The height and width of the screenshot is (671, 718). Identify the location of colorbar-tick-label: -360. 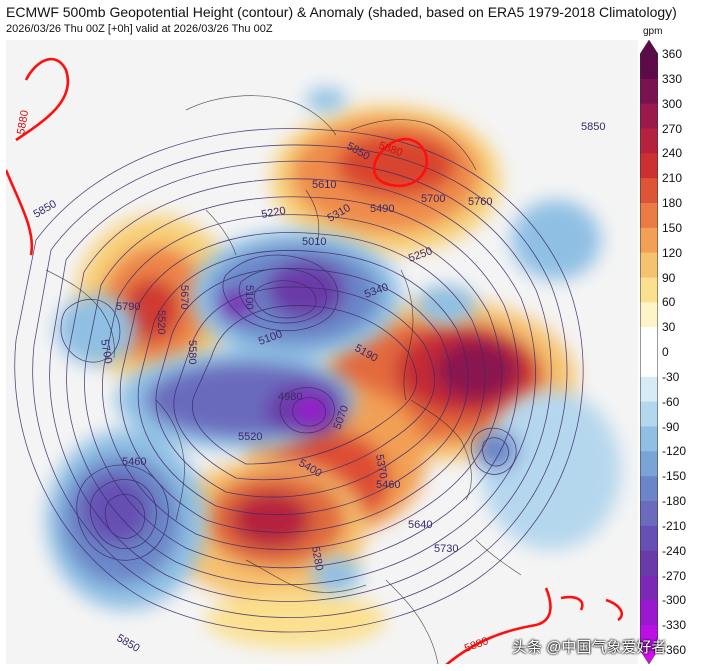
(674, 650).